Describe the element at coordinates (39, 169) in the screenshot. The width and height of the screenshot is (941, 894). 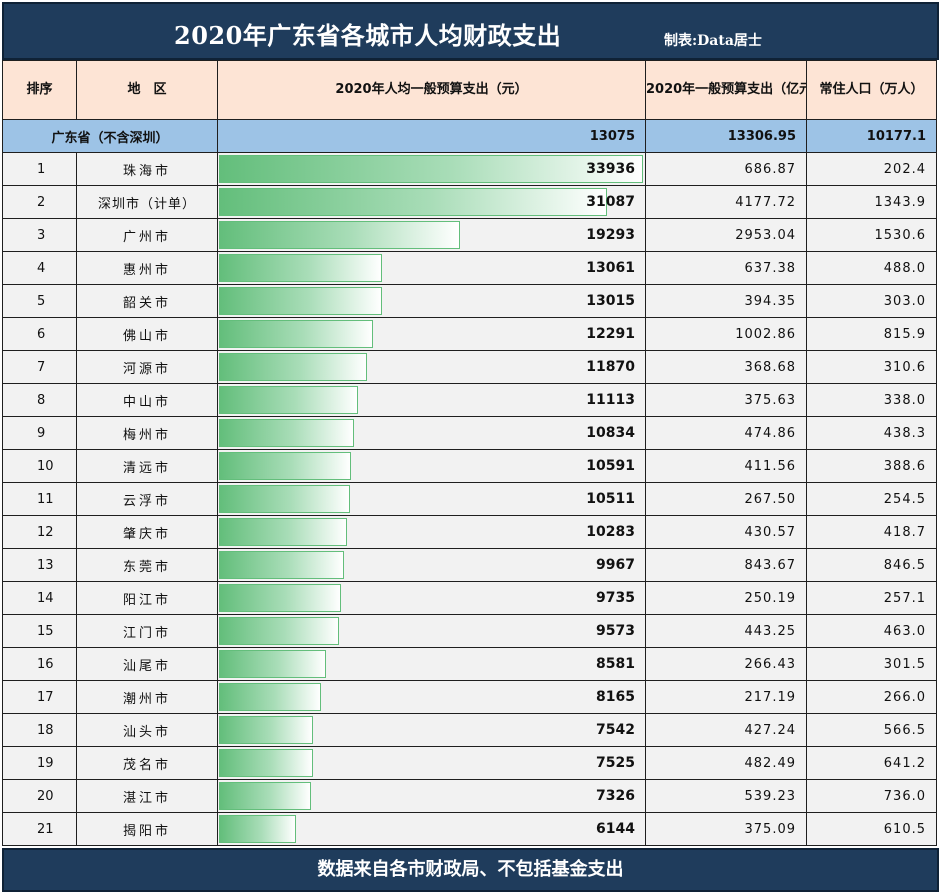
I see `rank-cell: 1` at that location.